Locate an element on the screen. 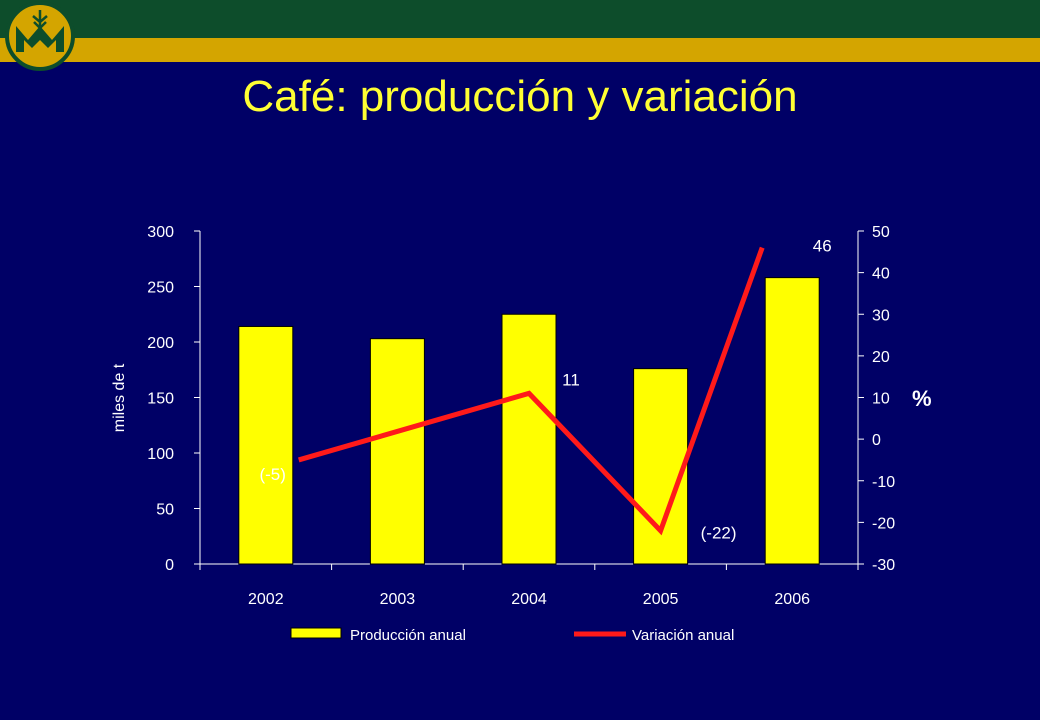 This screenshot has width=1040, height=720. header-gold-band is located at coordinates (520, 50).